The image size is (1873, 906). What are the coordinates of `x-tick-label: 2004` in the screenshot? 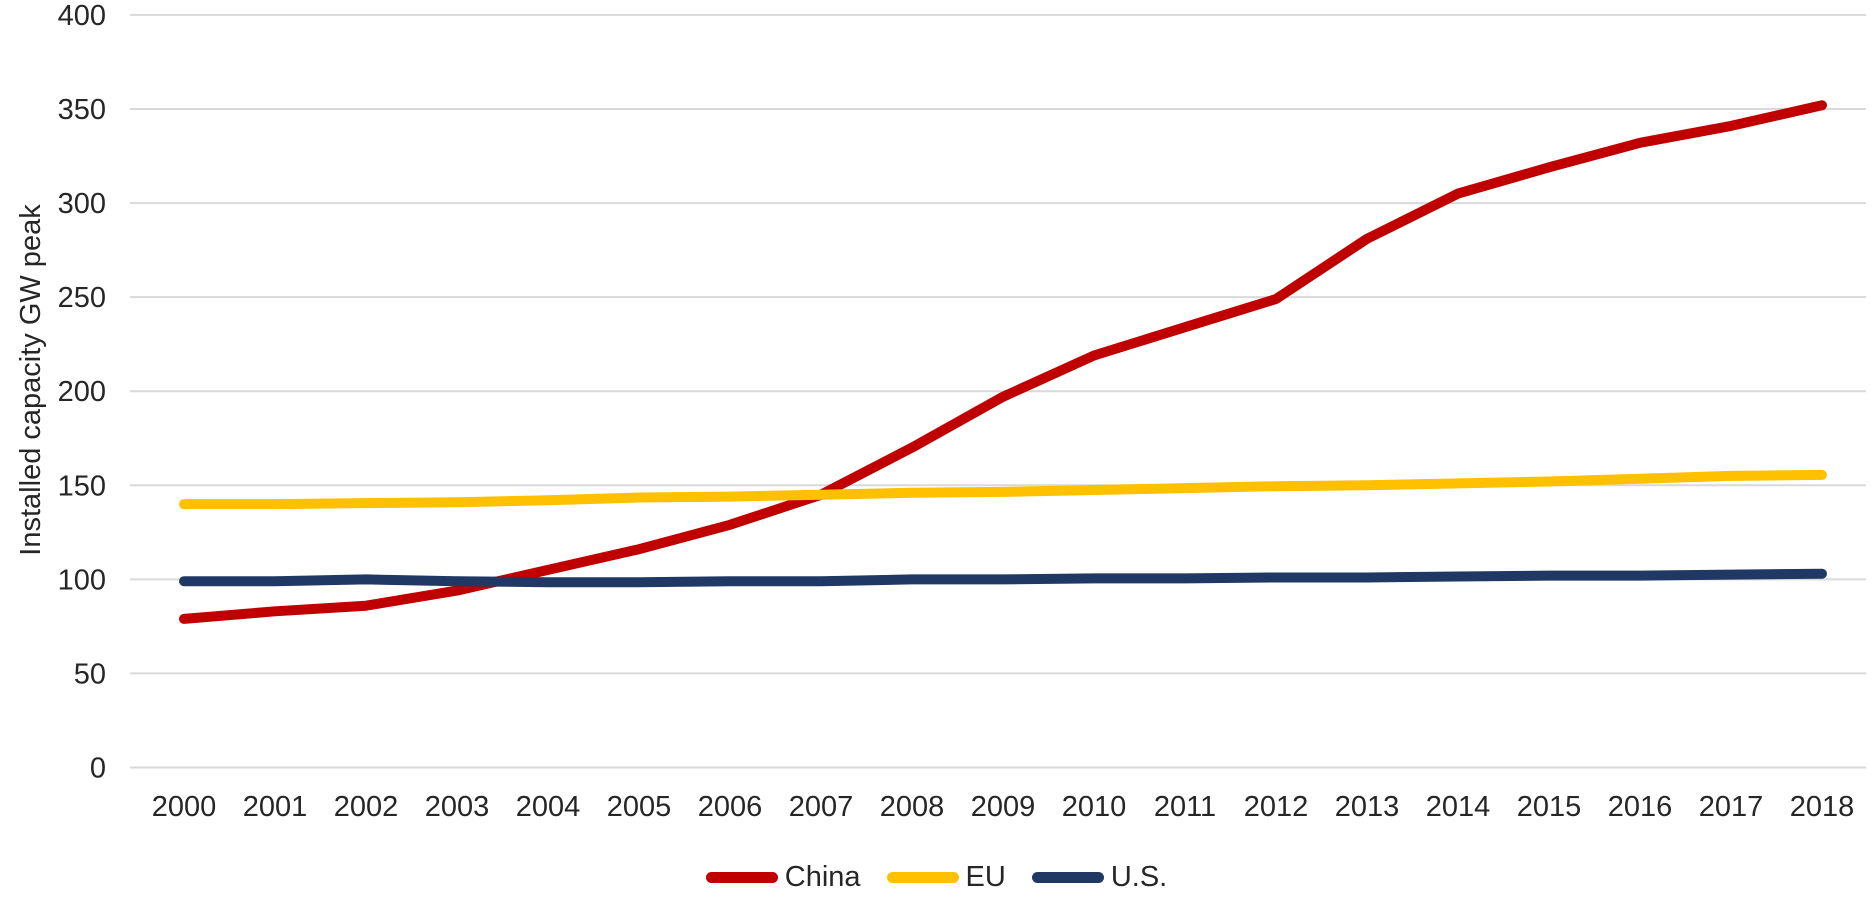 It's located at (548, 807).